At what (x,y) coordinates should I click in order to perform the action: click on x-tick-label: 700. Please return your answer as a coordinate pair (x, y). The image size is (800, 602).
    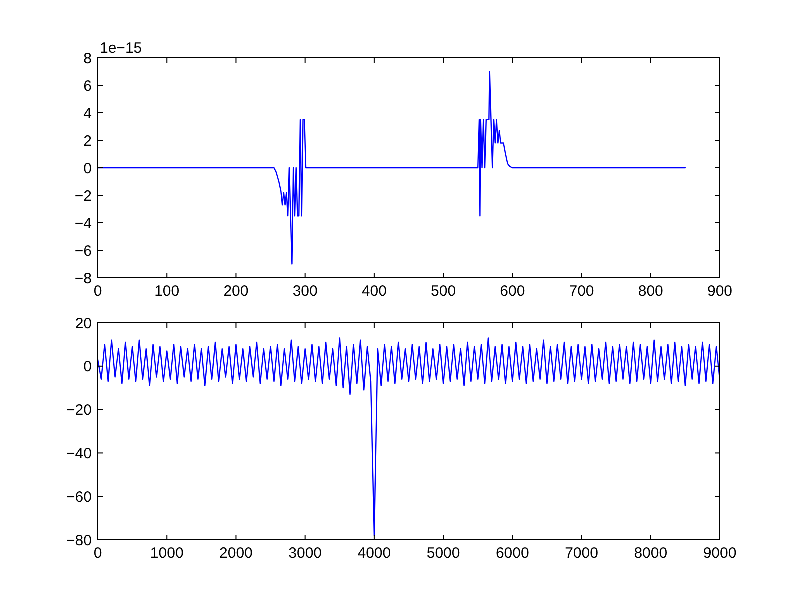
    Looking at the image, I should click on (581, 291).